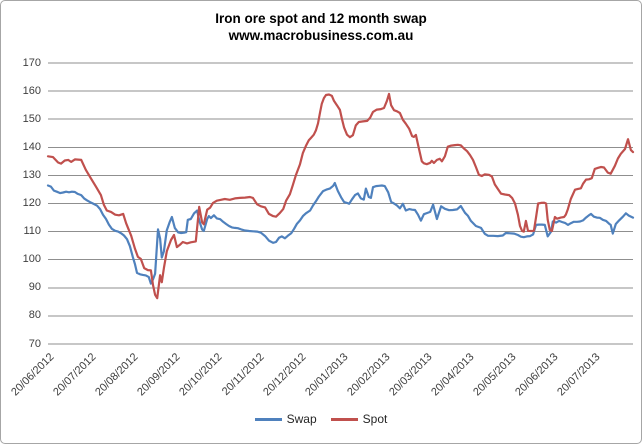 The image size is (642, 444). Describe the element at coordinates (321, 35) in the screenshot. I see `chart-subtitle: www.macrobusiness.com.au` at that location.